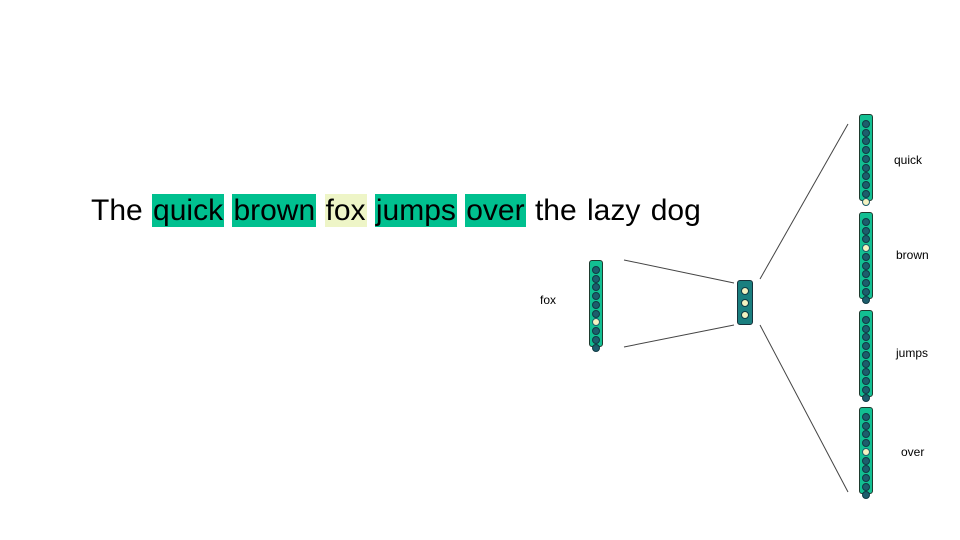 This screenshot has width=960, height=540. Describe the element at coordinates (548, 300) in the screenshot. I see `input-label: fox` at that location.